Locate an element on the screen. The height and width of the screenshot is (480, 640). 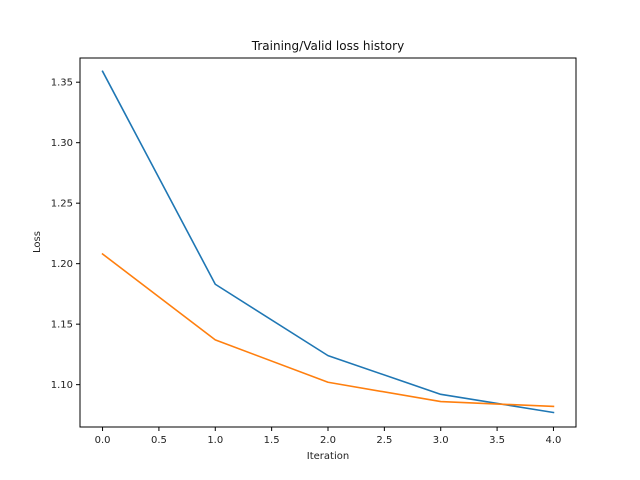
x-tick-label: 2.0 is located at coordinates (328, 440).